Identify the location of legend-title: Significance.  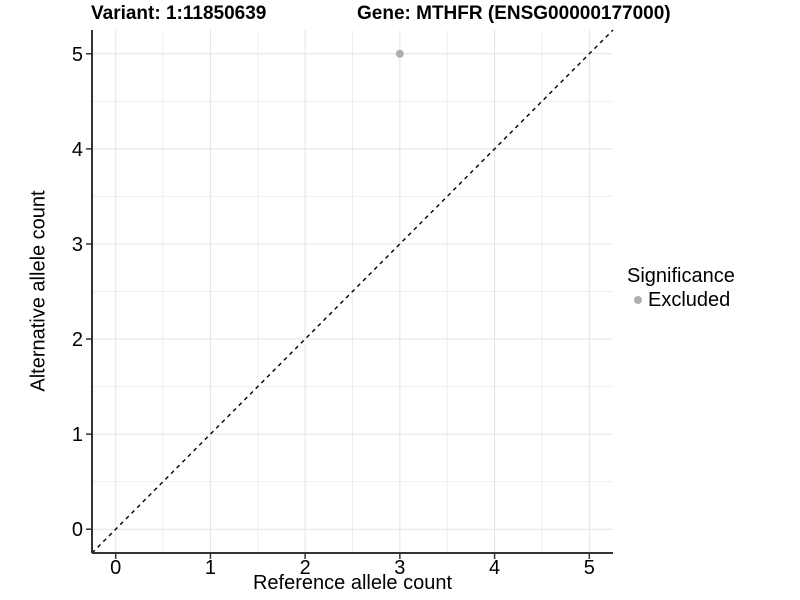
(681, 276).